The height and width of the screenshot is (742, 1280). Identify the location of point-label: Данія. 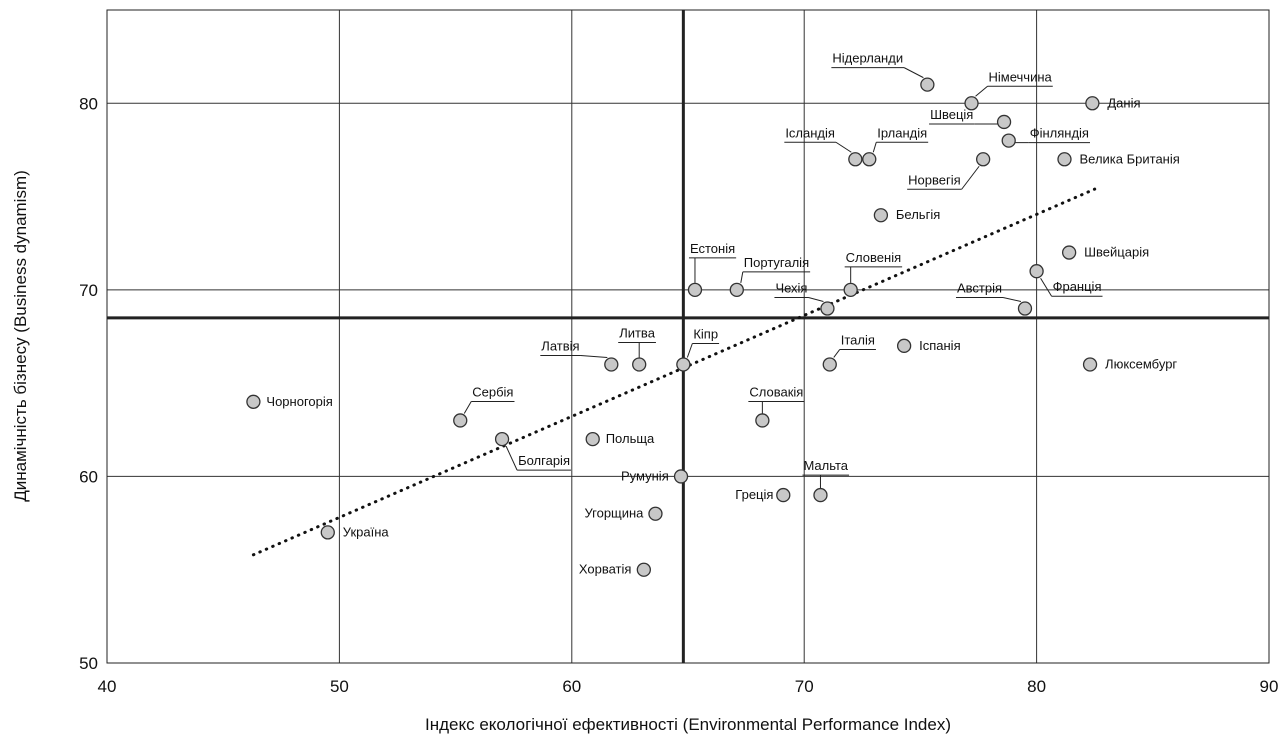
(1123, 102).